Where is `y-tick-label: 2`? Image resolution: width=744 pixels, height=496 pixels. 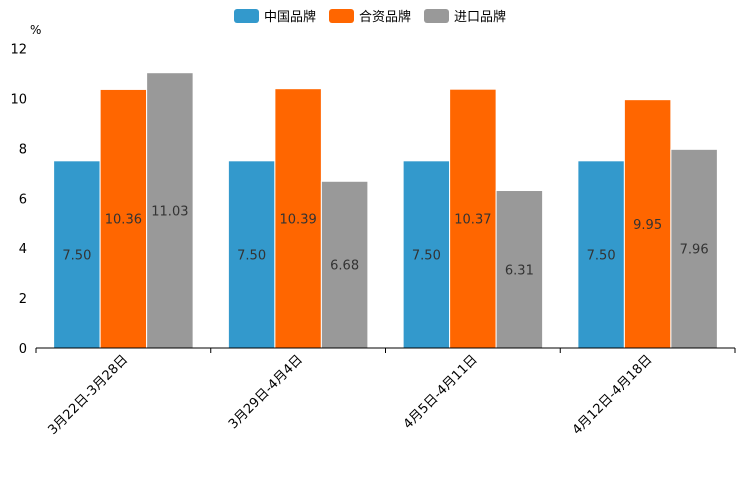
y-tick-label: 2 is located at coordinates (23, 299).